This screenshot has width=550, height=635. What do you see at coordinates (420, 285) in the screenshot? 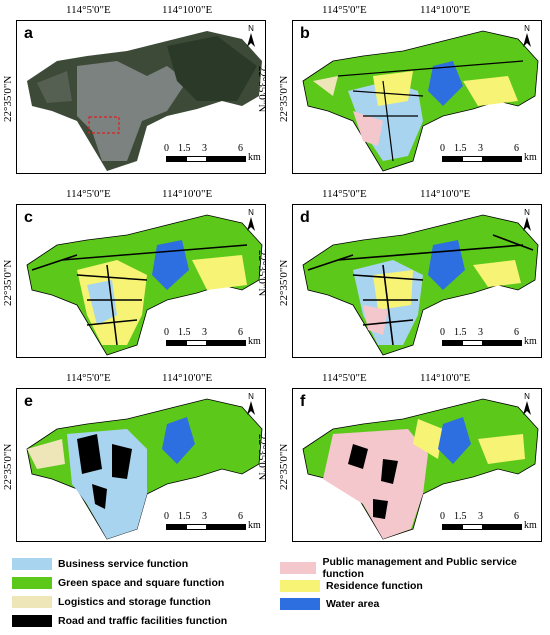
I see `function-map-d` at bounding box center [420, 285].